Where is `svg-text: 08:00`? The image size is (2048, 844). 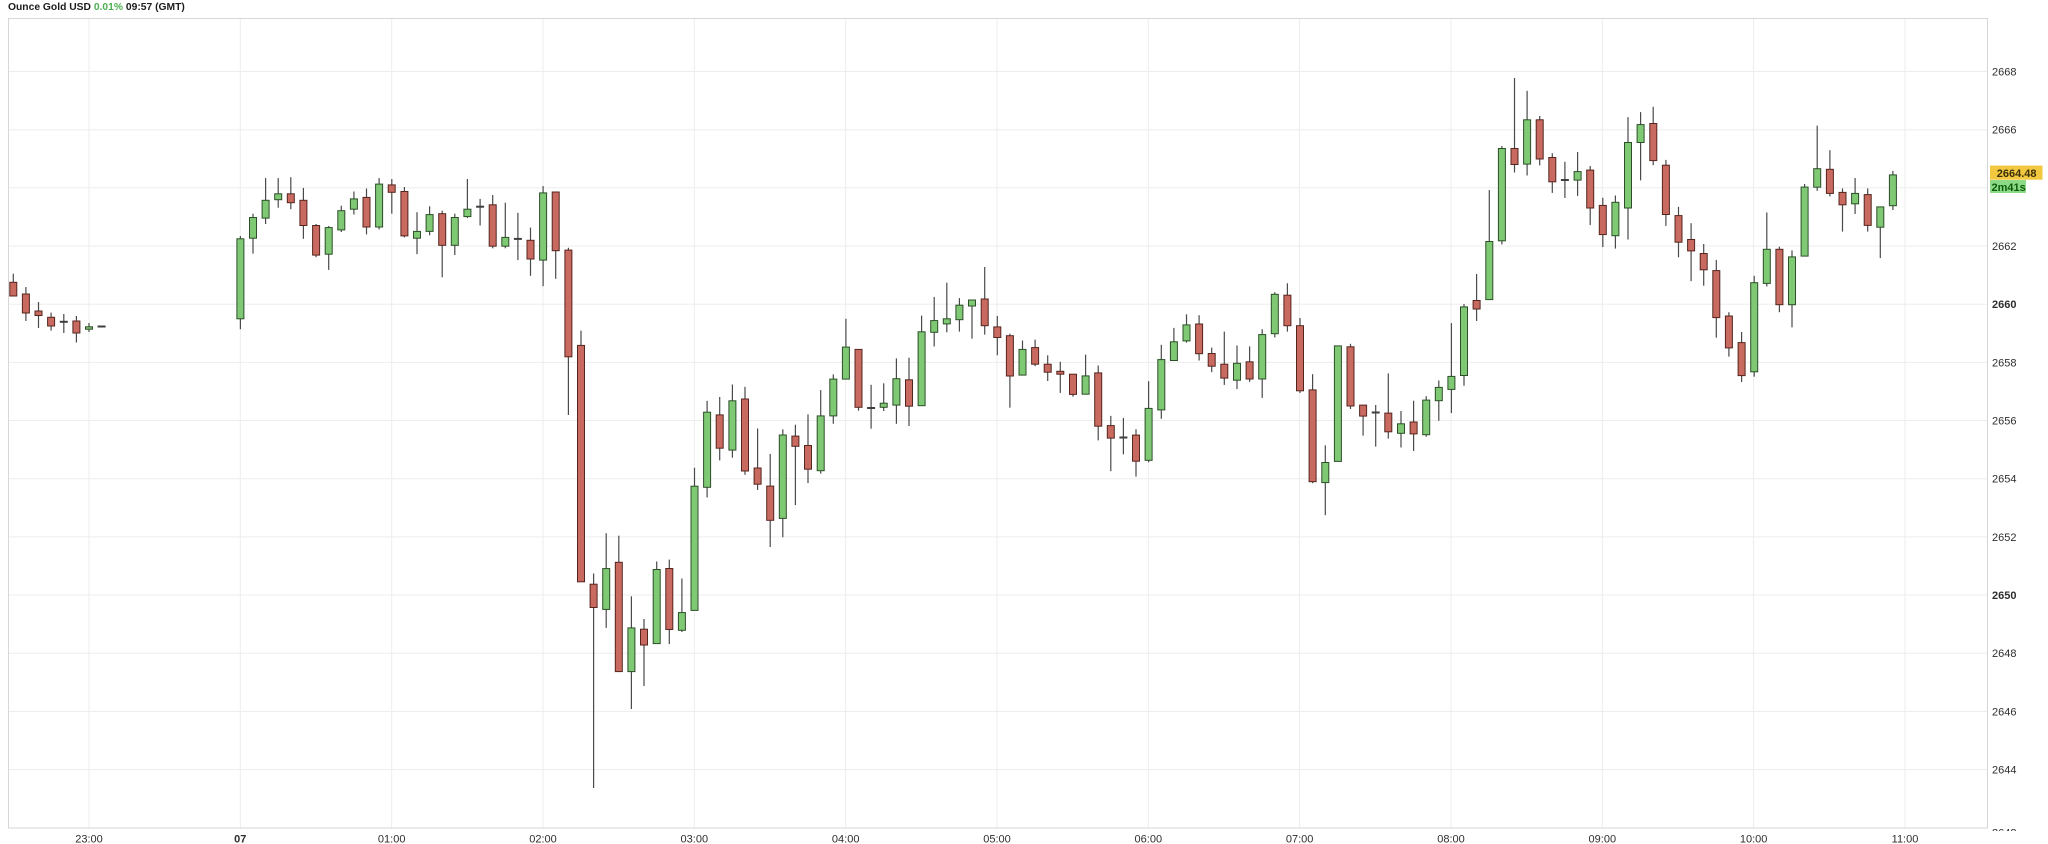 svg-text: 08:00 is located at coordinates (1451, 839).